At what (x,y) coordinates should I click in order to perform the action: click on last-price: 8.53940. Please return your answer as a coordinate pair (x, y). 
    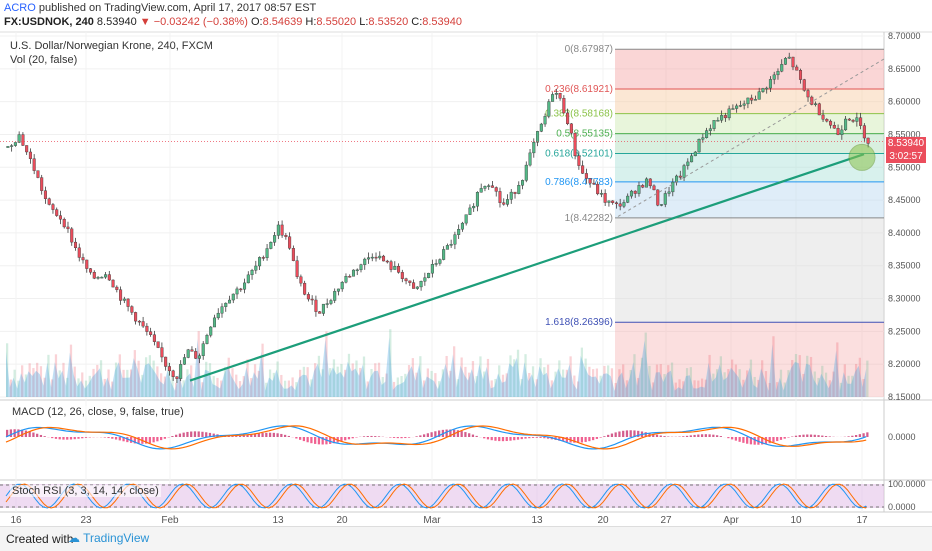
    Looking at the image, I should click on (117, 22).